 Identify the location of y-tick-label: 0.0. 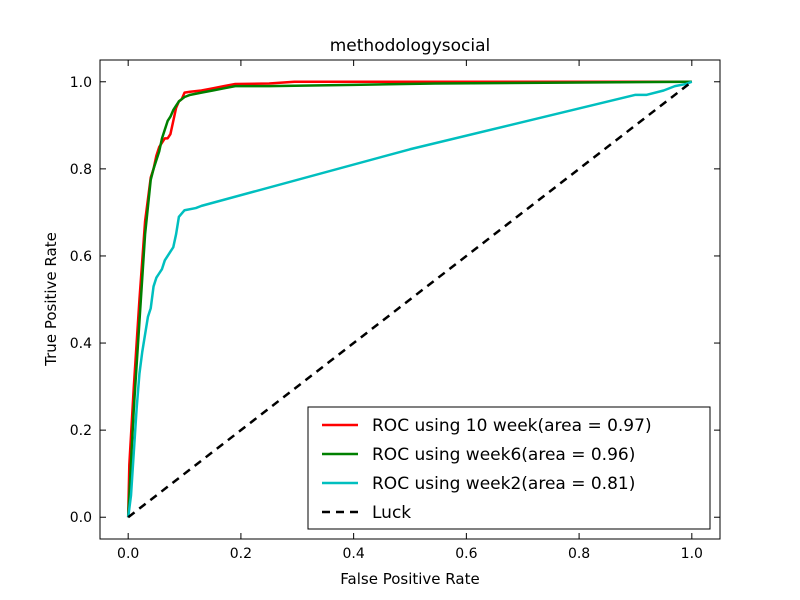
(81, 518).